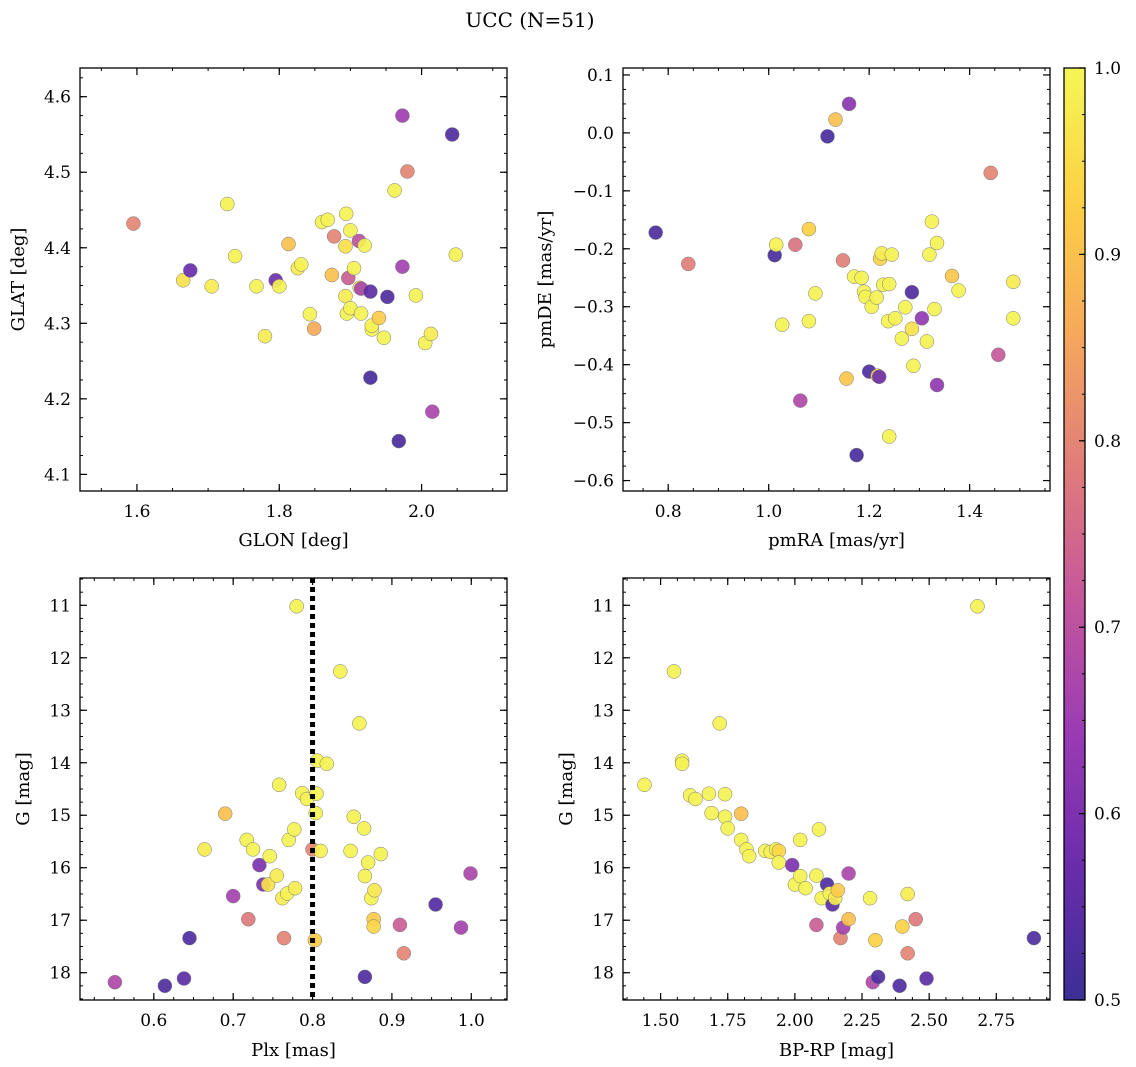 The image size is (1136, 1067). What do you see at coordinates (996, 1021) in the screenshot?
I see `x-tick-label: 2.75` at bounding box center [996, 1021].